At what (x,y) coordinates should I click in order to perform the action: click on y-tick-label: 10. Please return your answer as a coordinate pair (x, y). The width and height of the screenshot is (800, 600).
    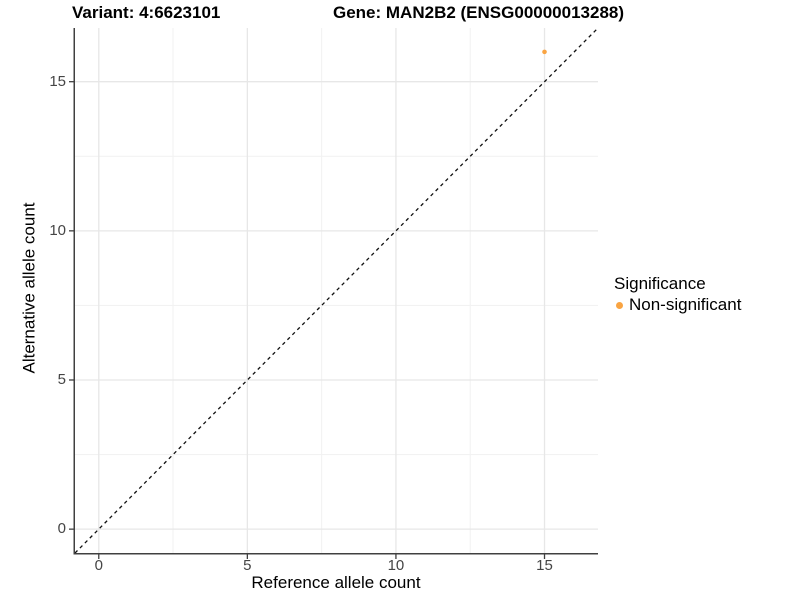
    Looking at the image, I should click on (57, 230).